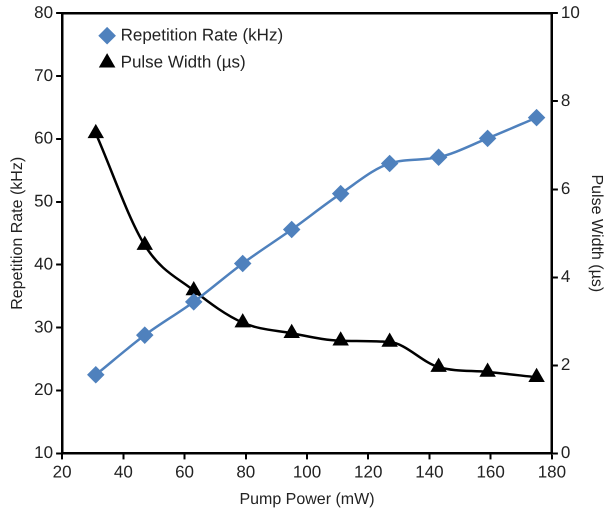  Describe the element at coordinates (44, 264) in the screenshot. I see `y-tick-label: 40` at that location.